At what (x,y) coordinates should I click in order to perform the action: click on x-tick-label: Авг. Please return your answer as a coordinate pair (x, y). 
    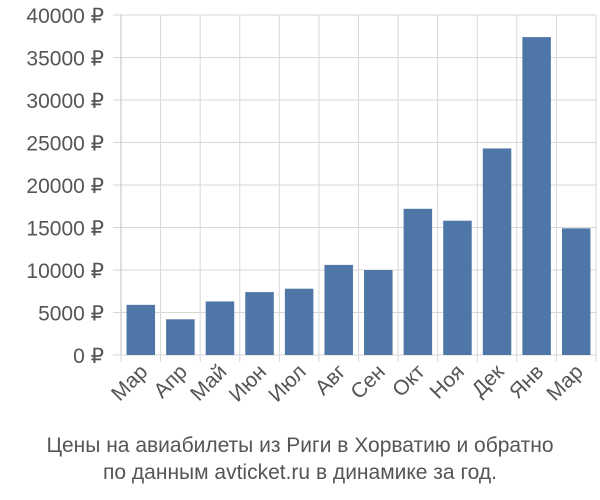
    Looking at the image, I should click on (331, 380).